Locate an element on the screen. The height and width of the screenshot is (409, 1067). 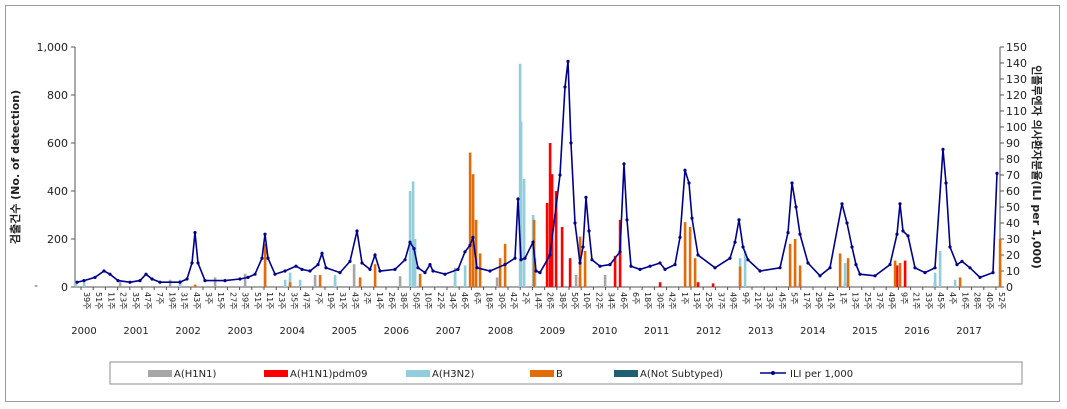
year-label: 2000 is located at coordinates (83, 331).